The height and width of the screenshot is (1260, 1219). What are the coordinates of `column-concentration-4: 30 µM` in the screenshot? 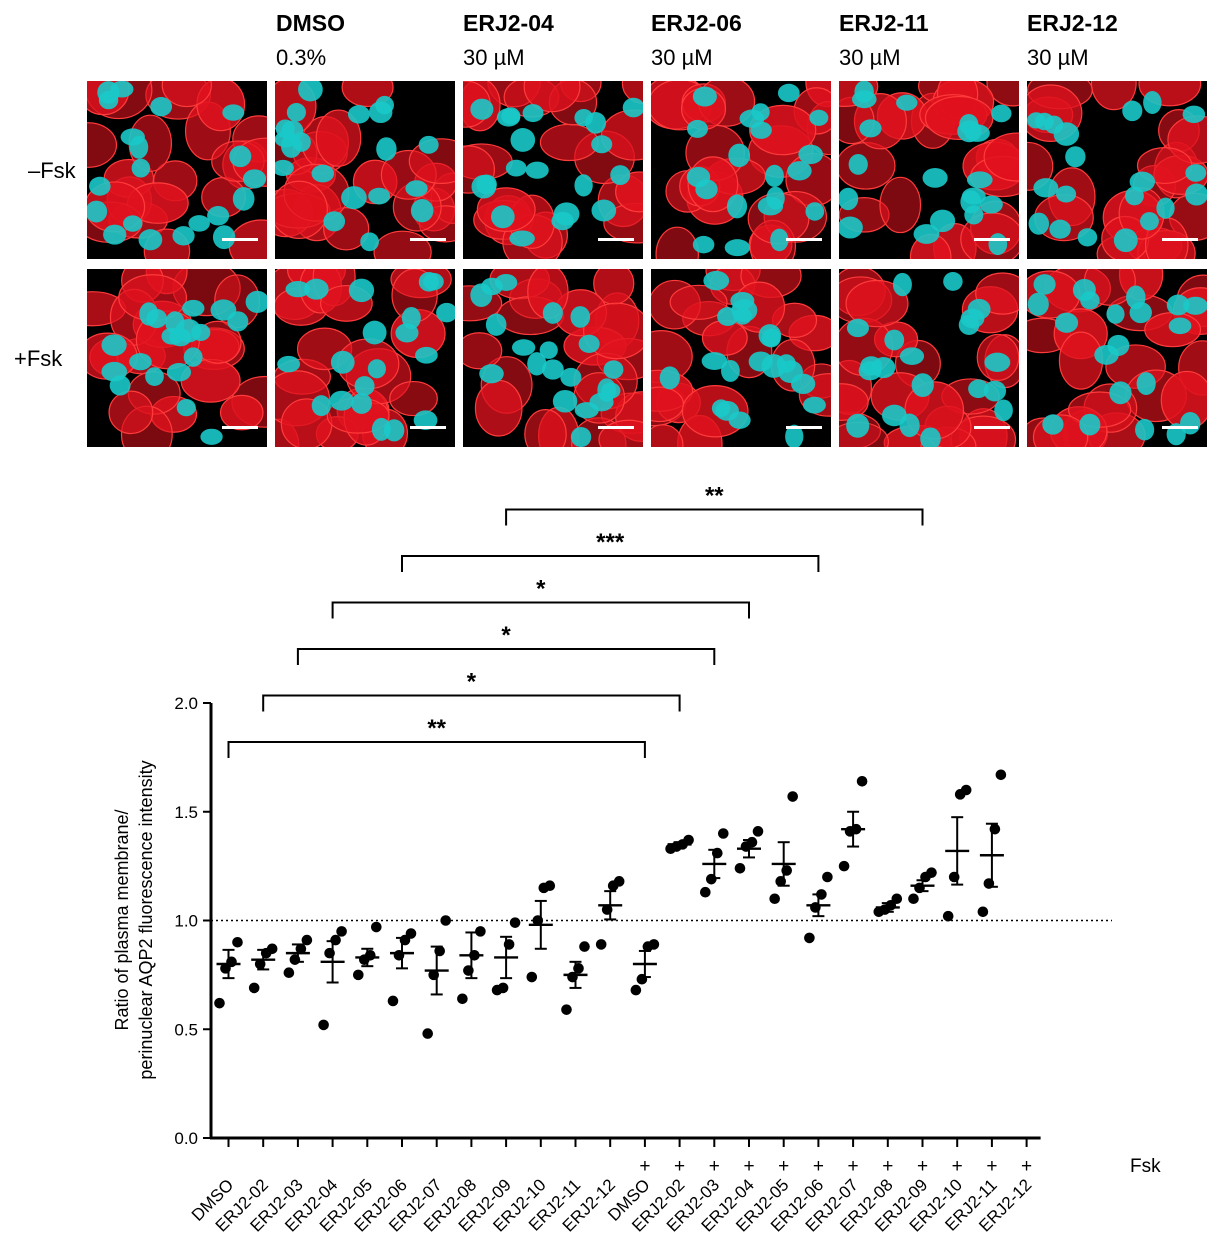 It's located at (870, 57).